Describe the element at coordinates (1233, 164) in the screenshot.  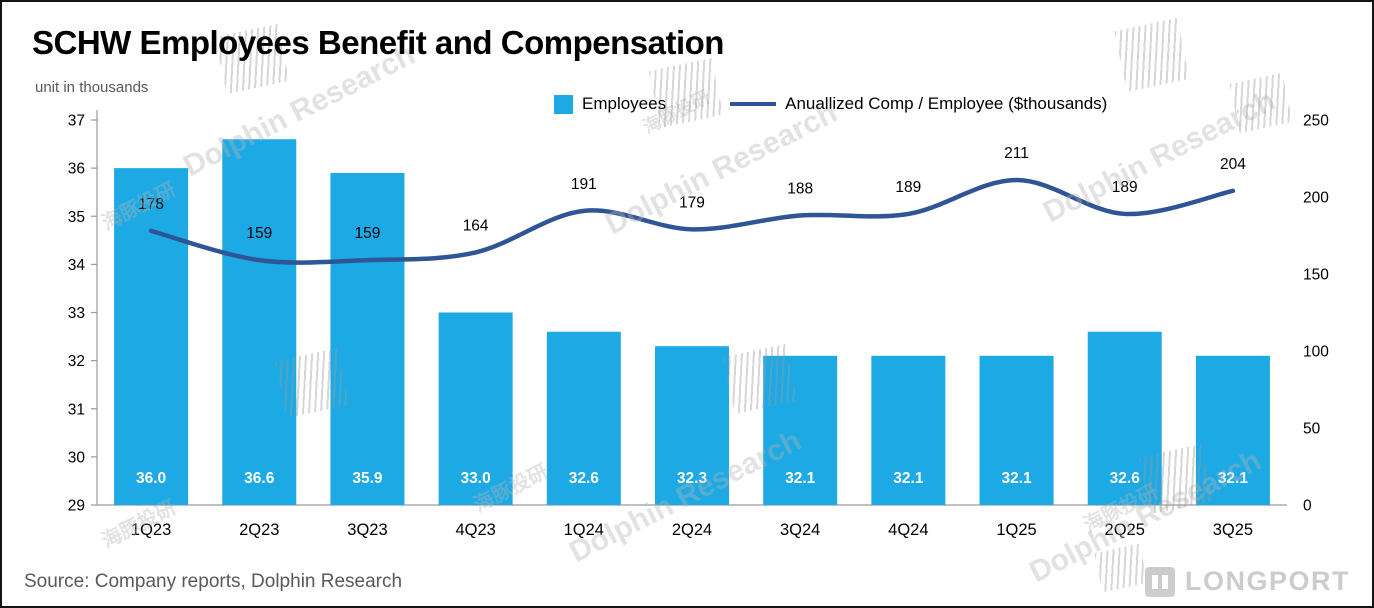
I see `line-value-label: 204` at that location.